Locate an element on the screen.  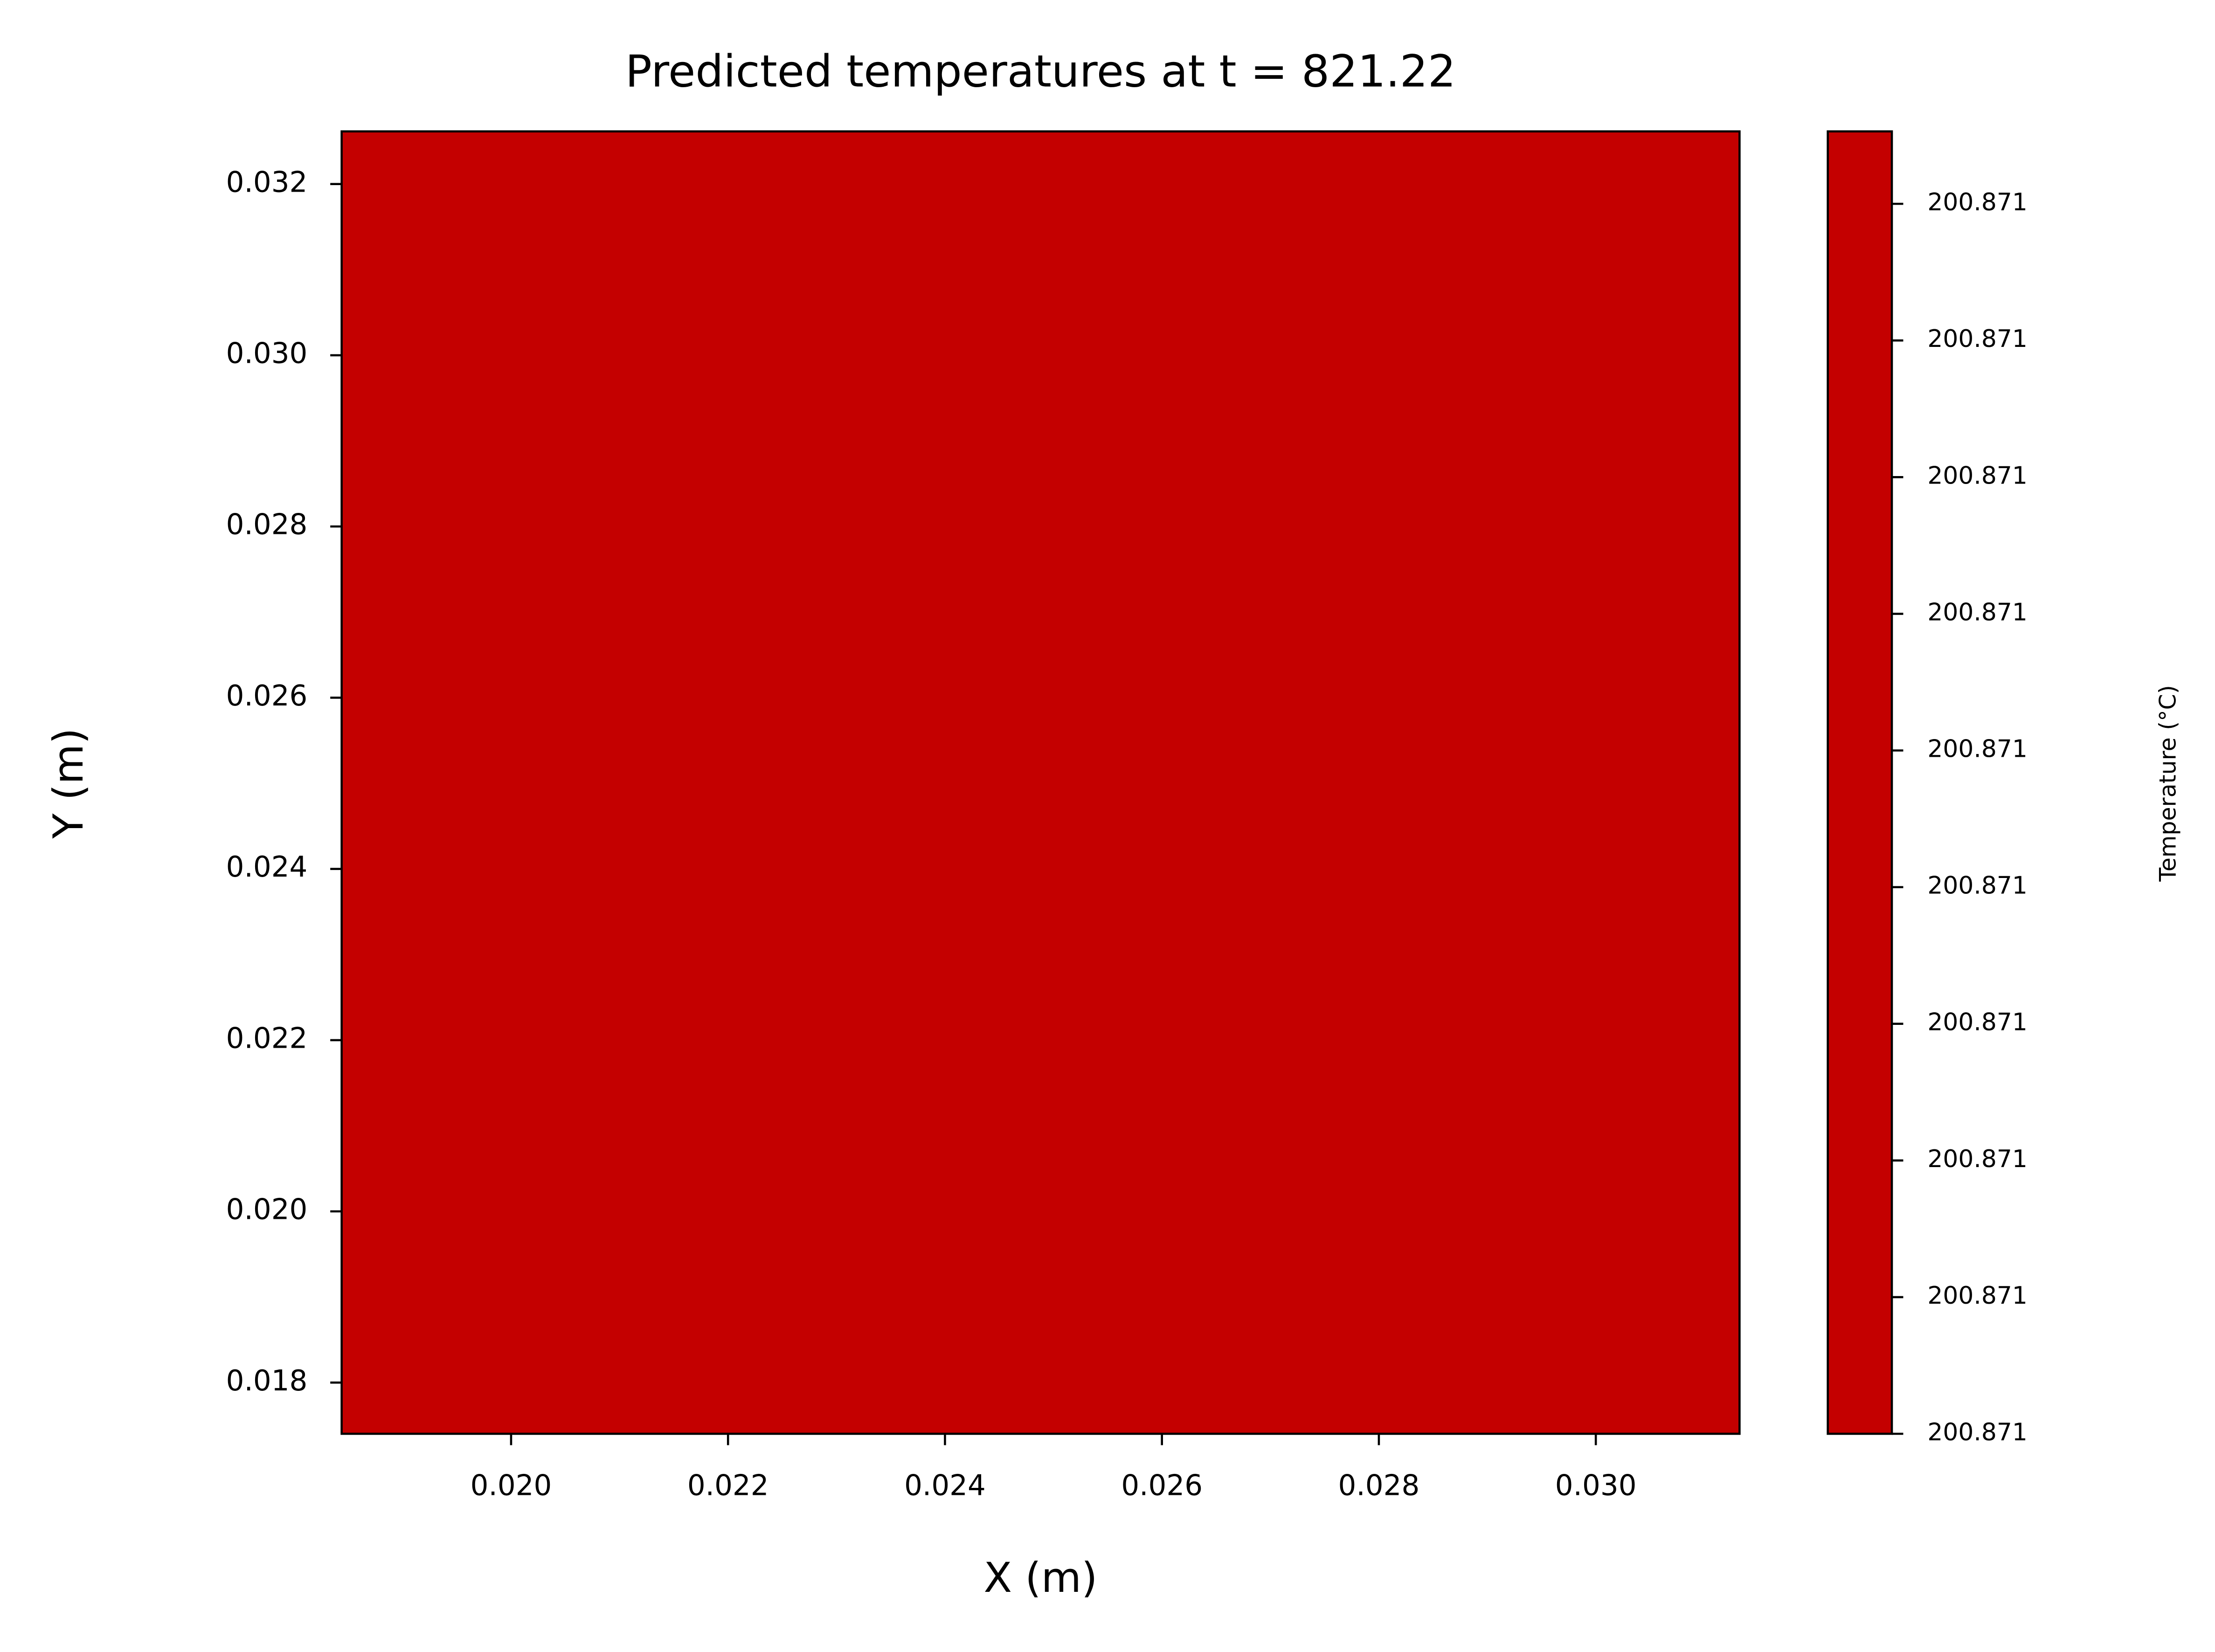
x-tick-label: 0.022 is located at coordinates (728, 1485).